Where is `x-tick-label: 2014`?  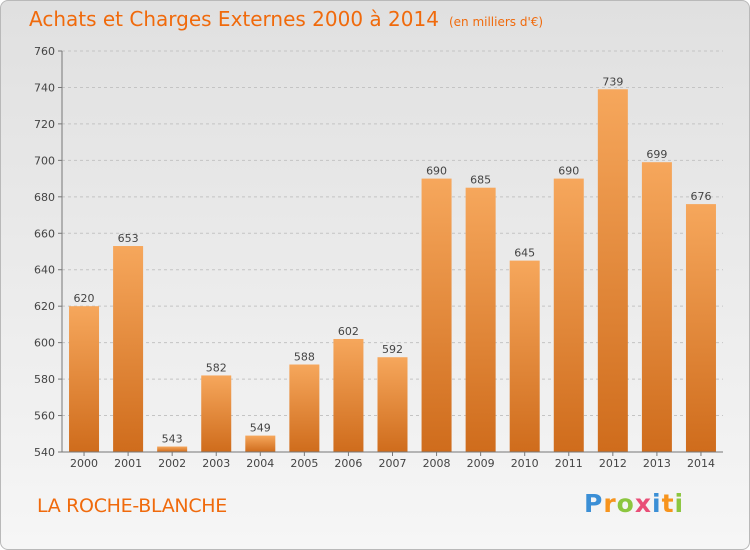
x-tick-label: 2014 is located at coordinates (701, 463).